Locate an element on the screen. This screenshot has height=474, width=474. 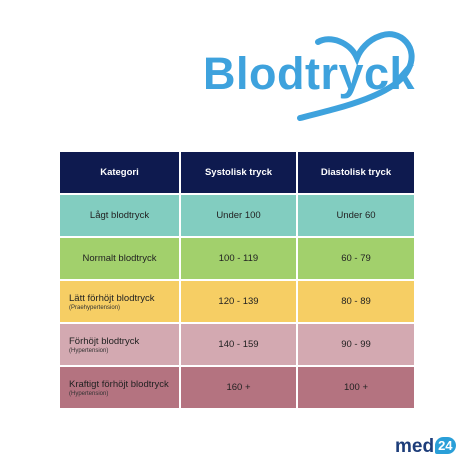
category-cell: Normalt blodtryck is located at coordinates (119, 258).